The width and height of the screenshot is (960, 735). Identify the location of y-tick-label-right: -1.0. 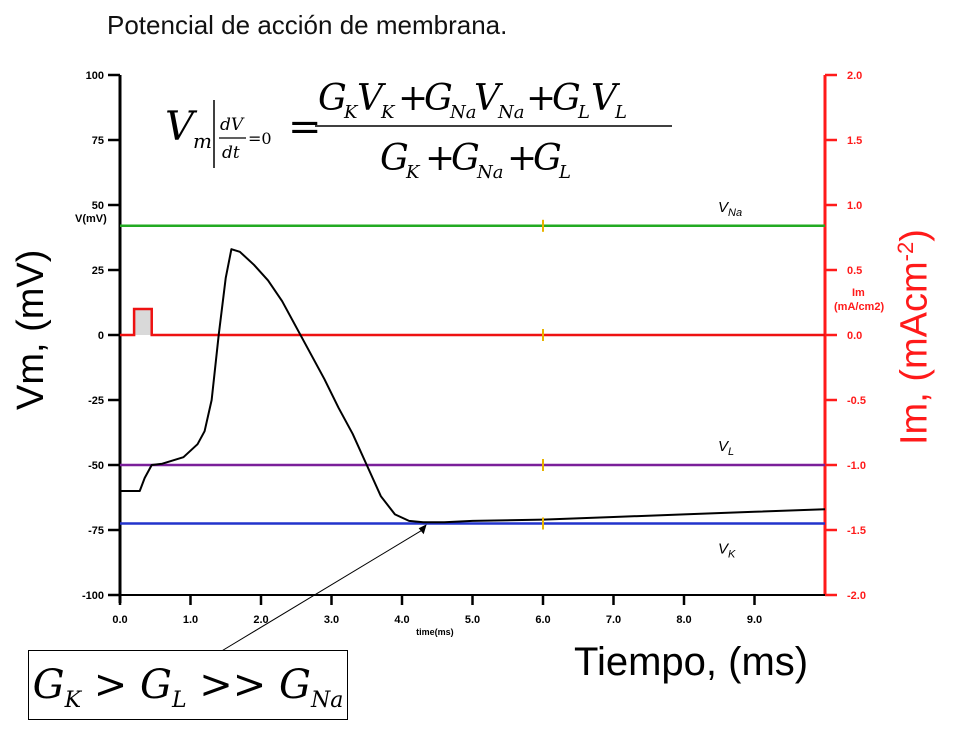
(856, 466).